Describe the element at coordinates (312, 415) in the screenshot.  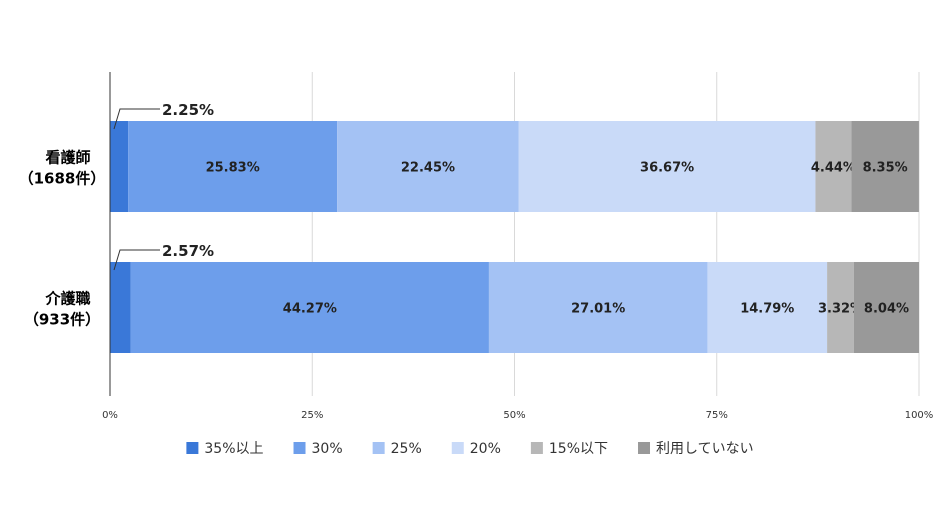
I see `x-tick-label: 25%` at that location.